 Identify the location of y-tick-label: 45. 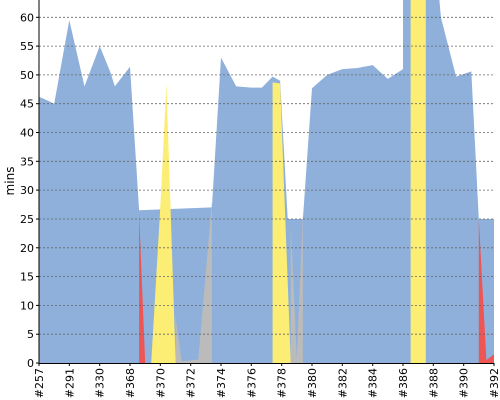
(27, 104).